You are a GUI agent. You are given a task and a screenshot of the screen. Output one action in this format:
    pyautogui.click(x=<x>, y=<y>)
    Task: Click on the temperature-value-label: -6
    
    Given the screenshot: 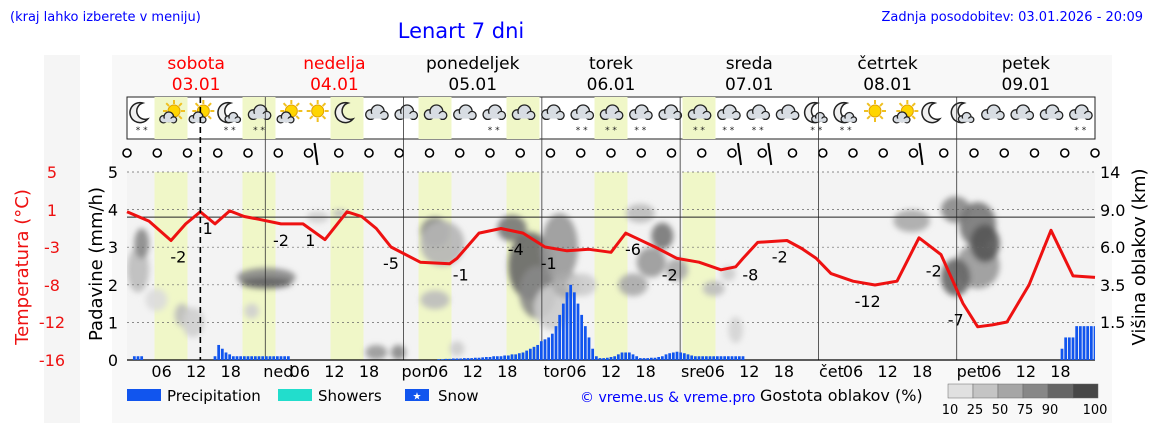 What is the action you would take?
    pyautogui.click(x=633, y=249)
    